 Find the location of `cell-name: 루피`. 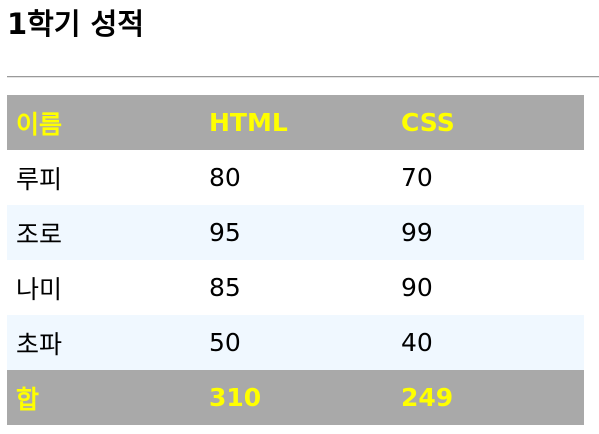

cell-name: 루피 is located at coordinates (103, 177).